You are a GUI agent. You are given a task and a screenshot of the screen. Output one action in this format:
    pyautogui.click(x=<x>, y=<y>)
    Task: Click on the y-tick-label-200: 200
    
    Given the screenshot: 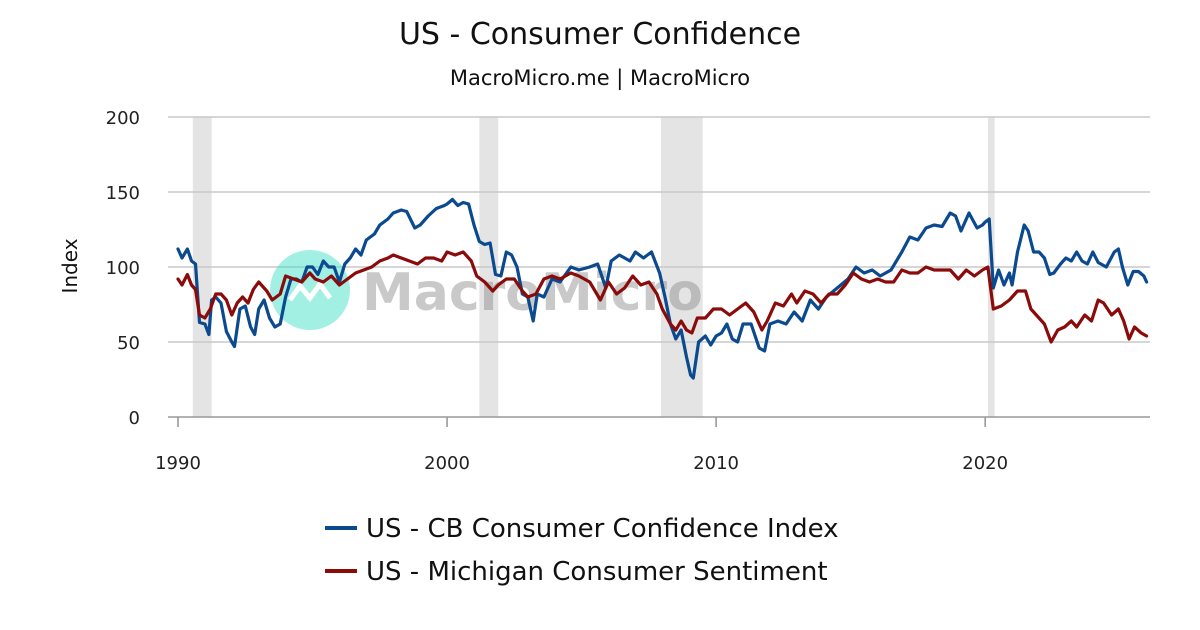 What is the action you would take?
    pyautogui.click(x=123, y=118)
    